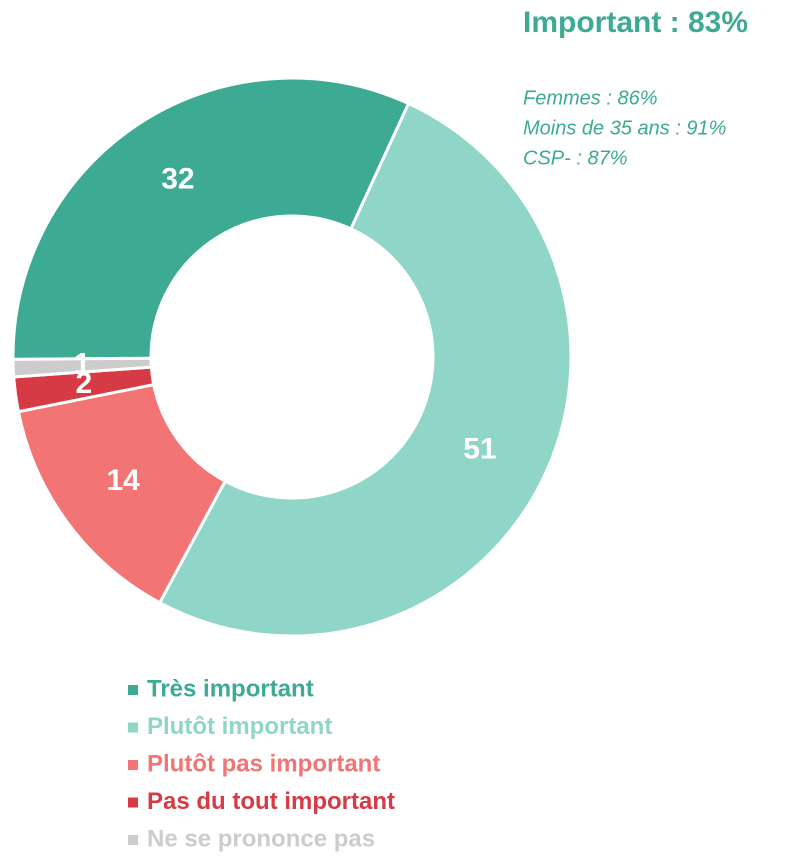 The height and width of the screenshot is (865, 805). I want to click on data-label: 32, so click(177, 179).